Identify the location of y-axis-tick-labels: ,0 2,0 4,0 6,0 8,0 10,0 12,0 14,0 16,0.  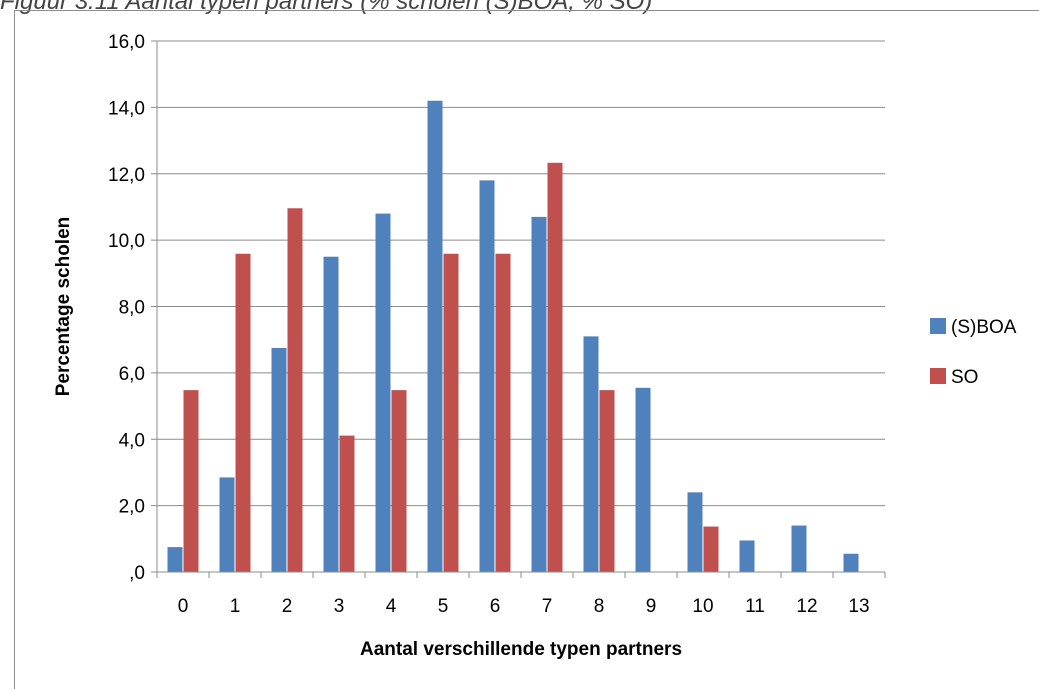
(126, 308).